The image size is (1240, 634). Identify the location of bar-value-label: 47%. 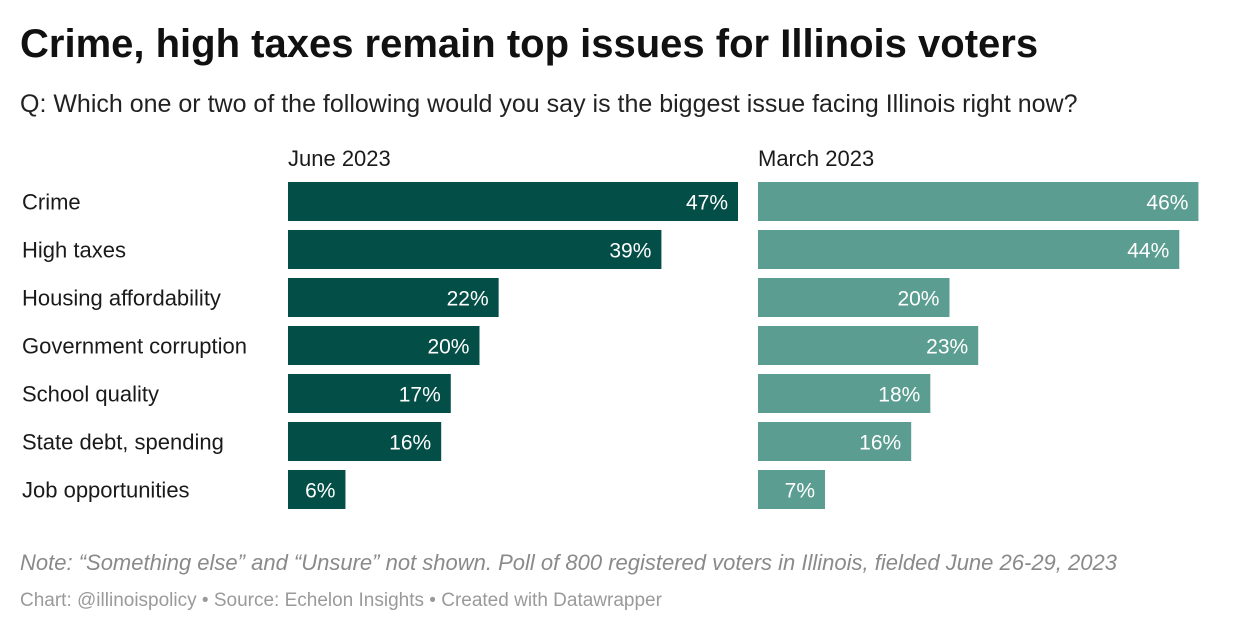
(707, 203).